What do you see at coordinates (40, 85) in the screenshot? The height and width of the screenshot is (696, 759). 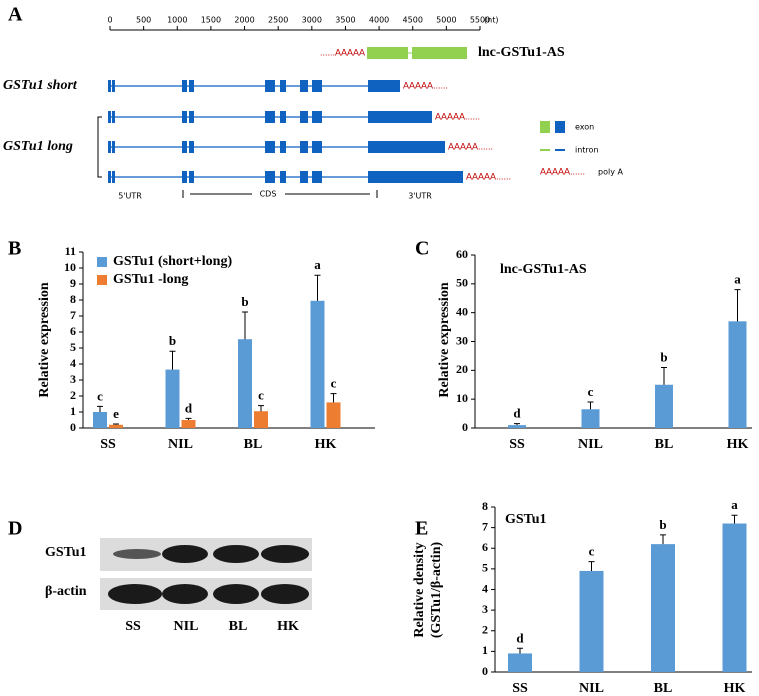 I see `short-label: GSTu1 short` at bounding box center [40, 85].